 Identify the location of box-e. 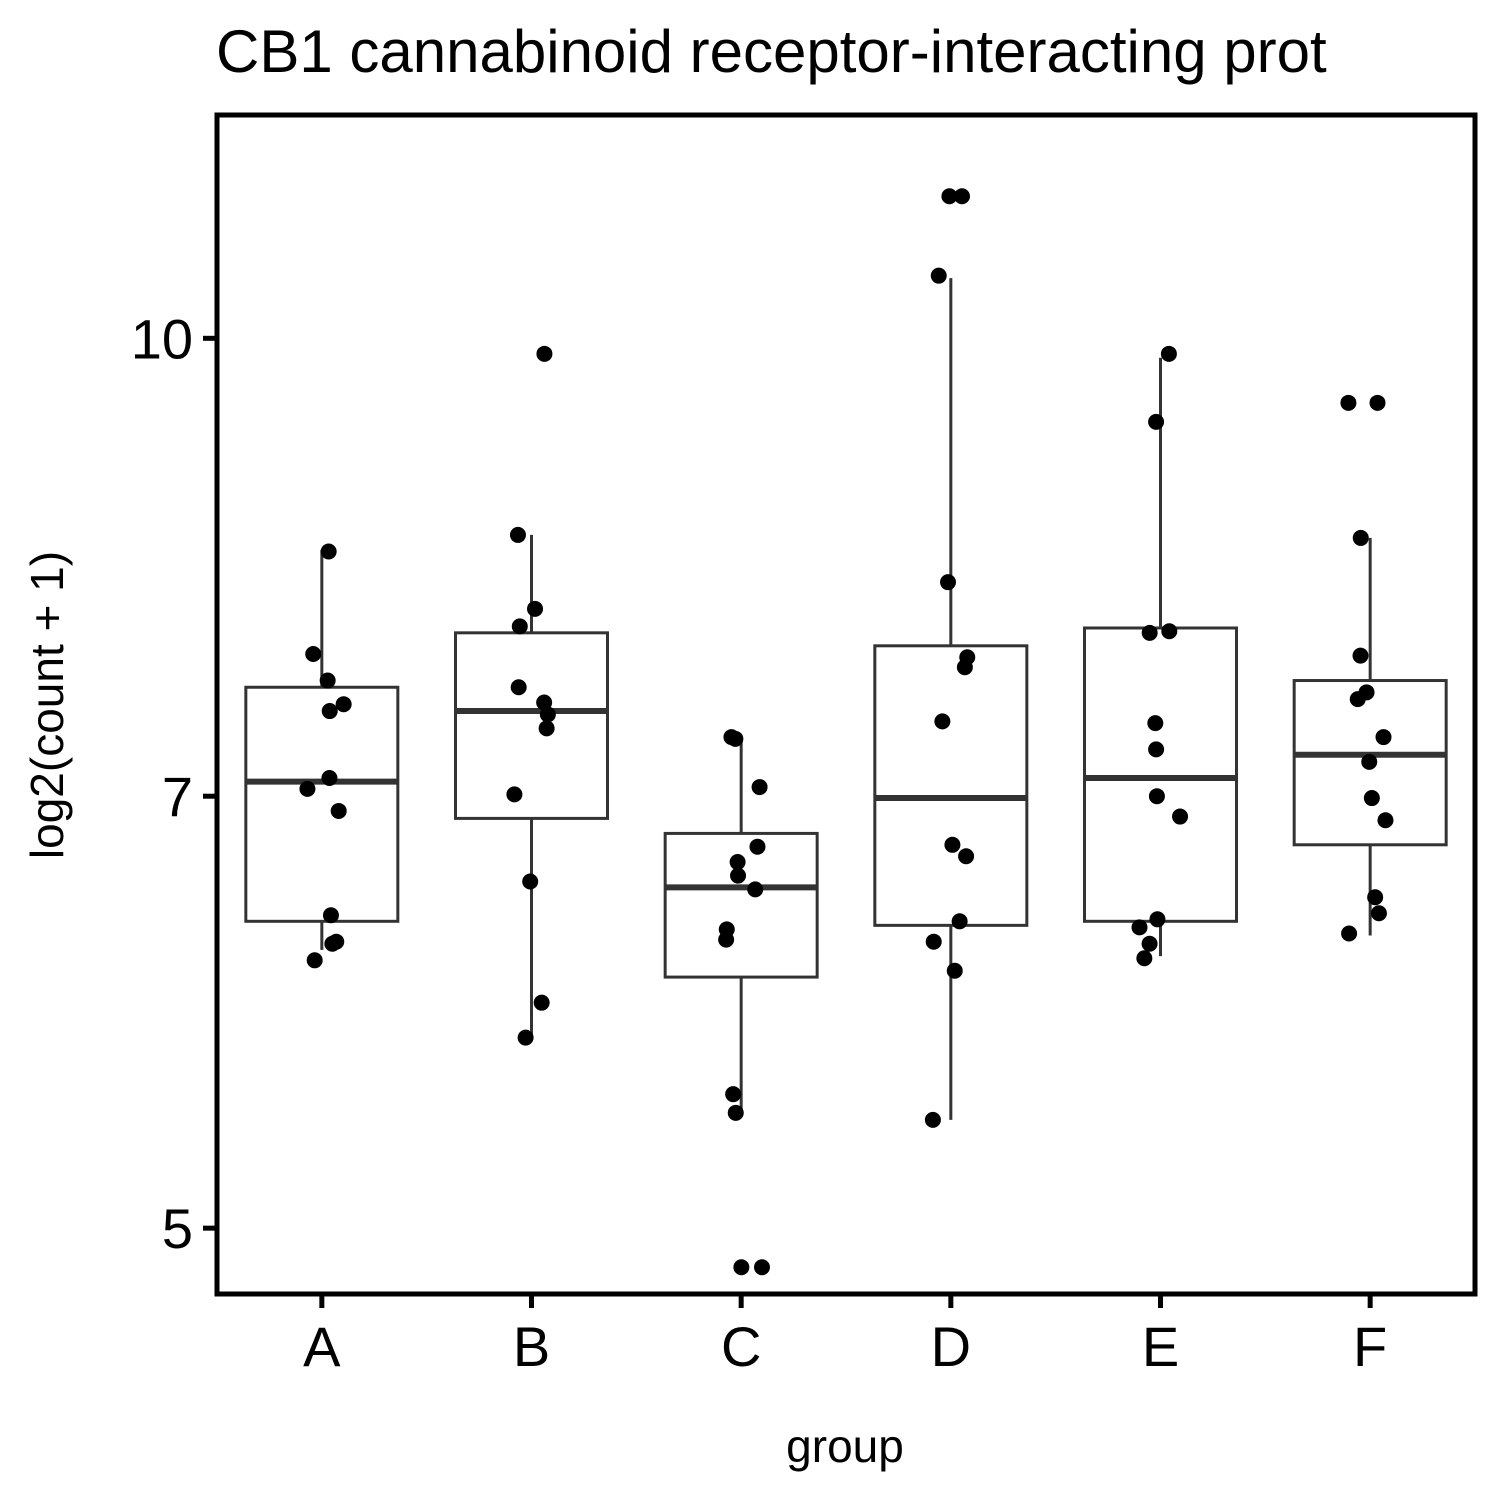
(1160, 774).